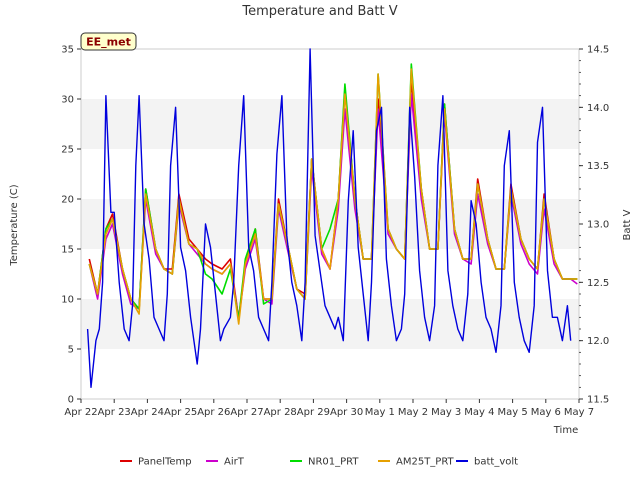 Image resolution: width=640 pixels, height=480 pixels. Describe the element at coordinates (346, 412) in the screenshot. I see `x-tick-label: Apr 30` at that location.